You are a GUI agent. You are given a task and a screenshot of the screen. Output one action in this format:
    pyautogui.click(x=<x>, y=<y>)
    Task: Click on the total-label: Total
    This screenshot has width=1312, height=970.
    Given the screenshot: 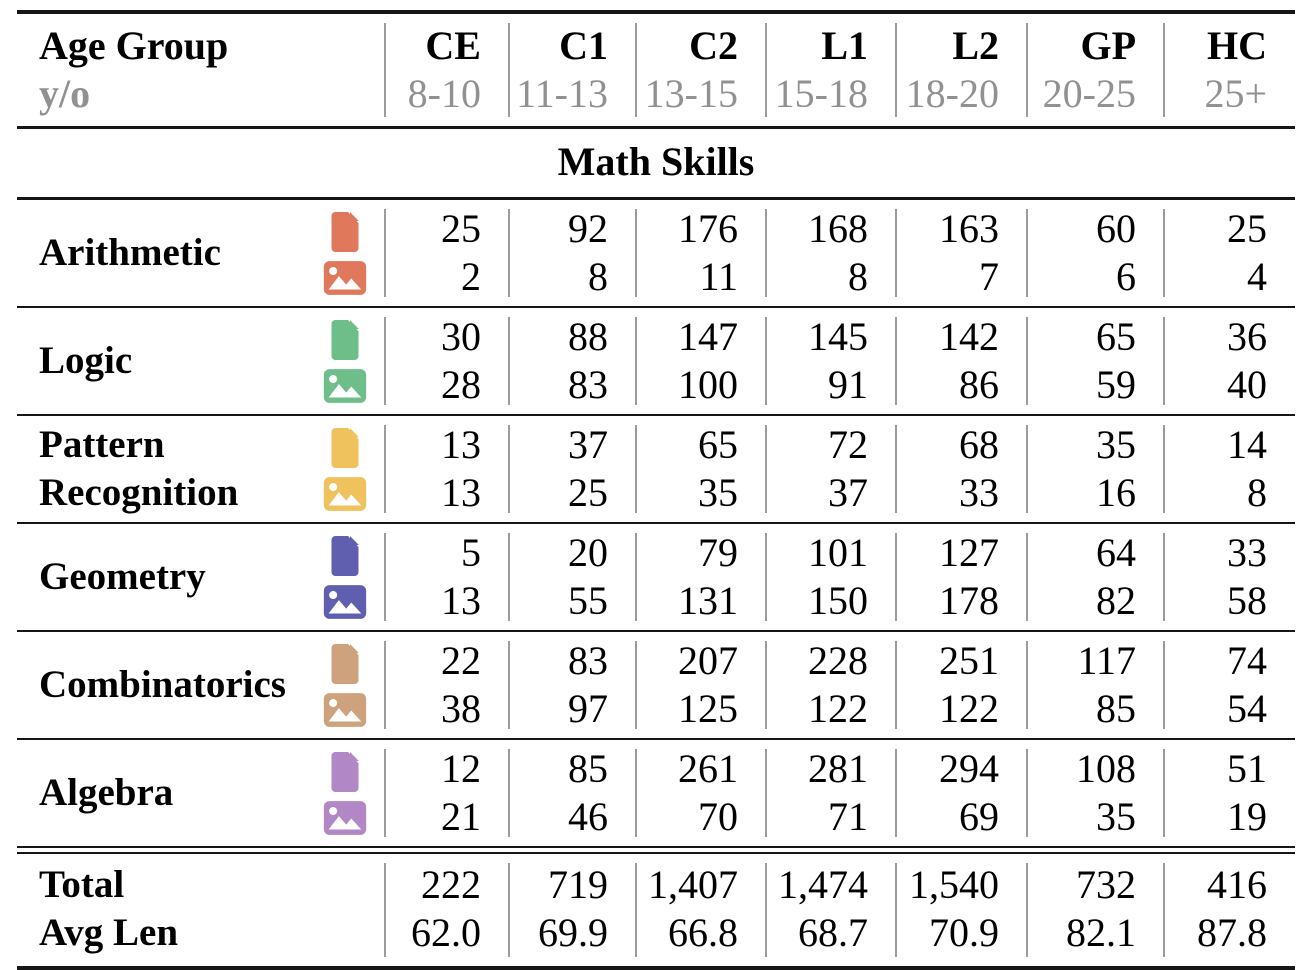 What is the action you would take?
    pyautogui.click(x=82, y=884)
    